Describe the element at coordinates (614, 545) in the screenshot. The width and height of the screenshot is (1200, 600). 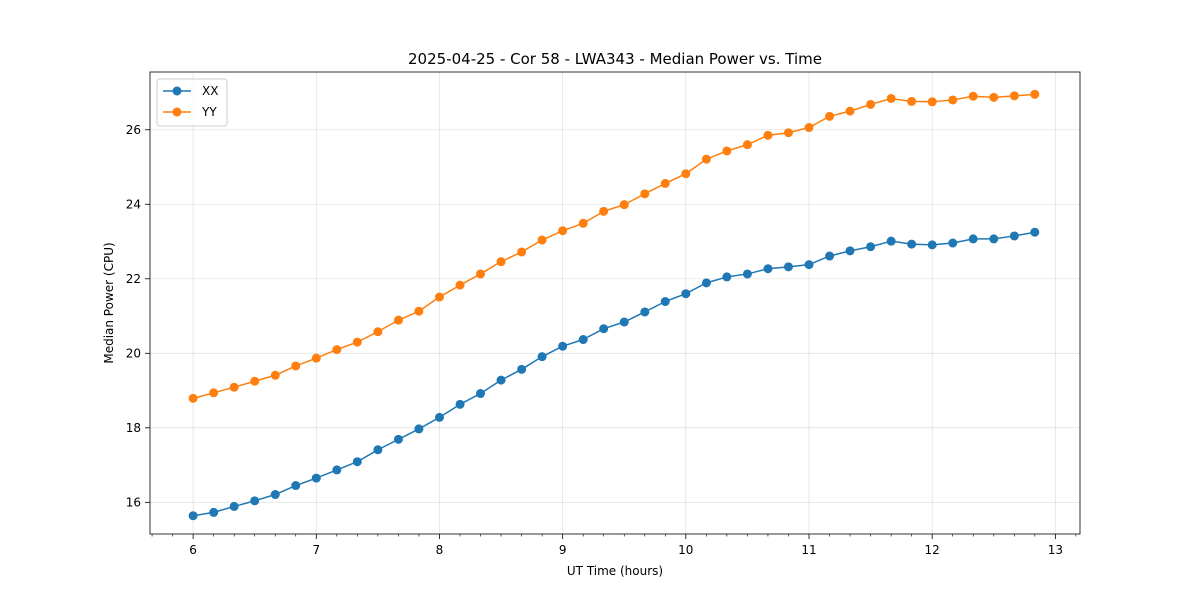
I see `x-axis: 6 7 8 9 10 11 12 13` at that location.